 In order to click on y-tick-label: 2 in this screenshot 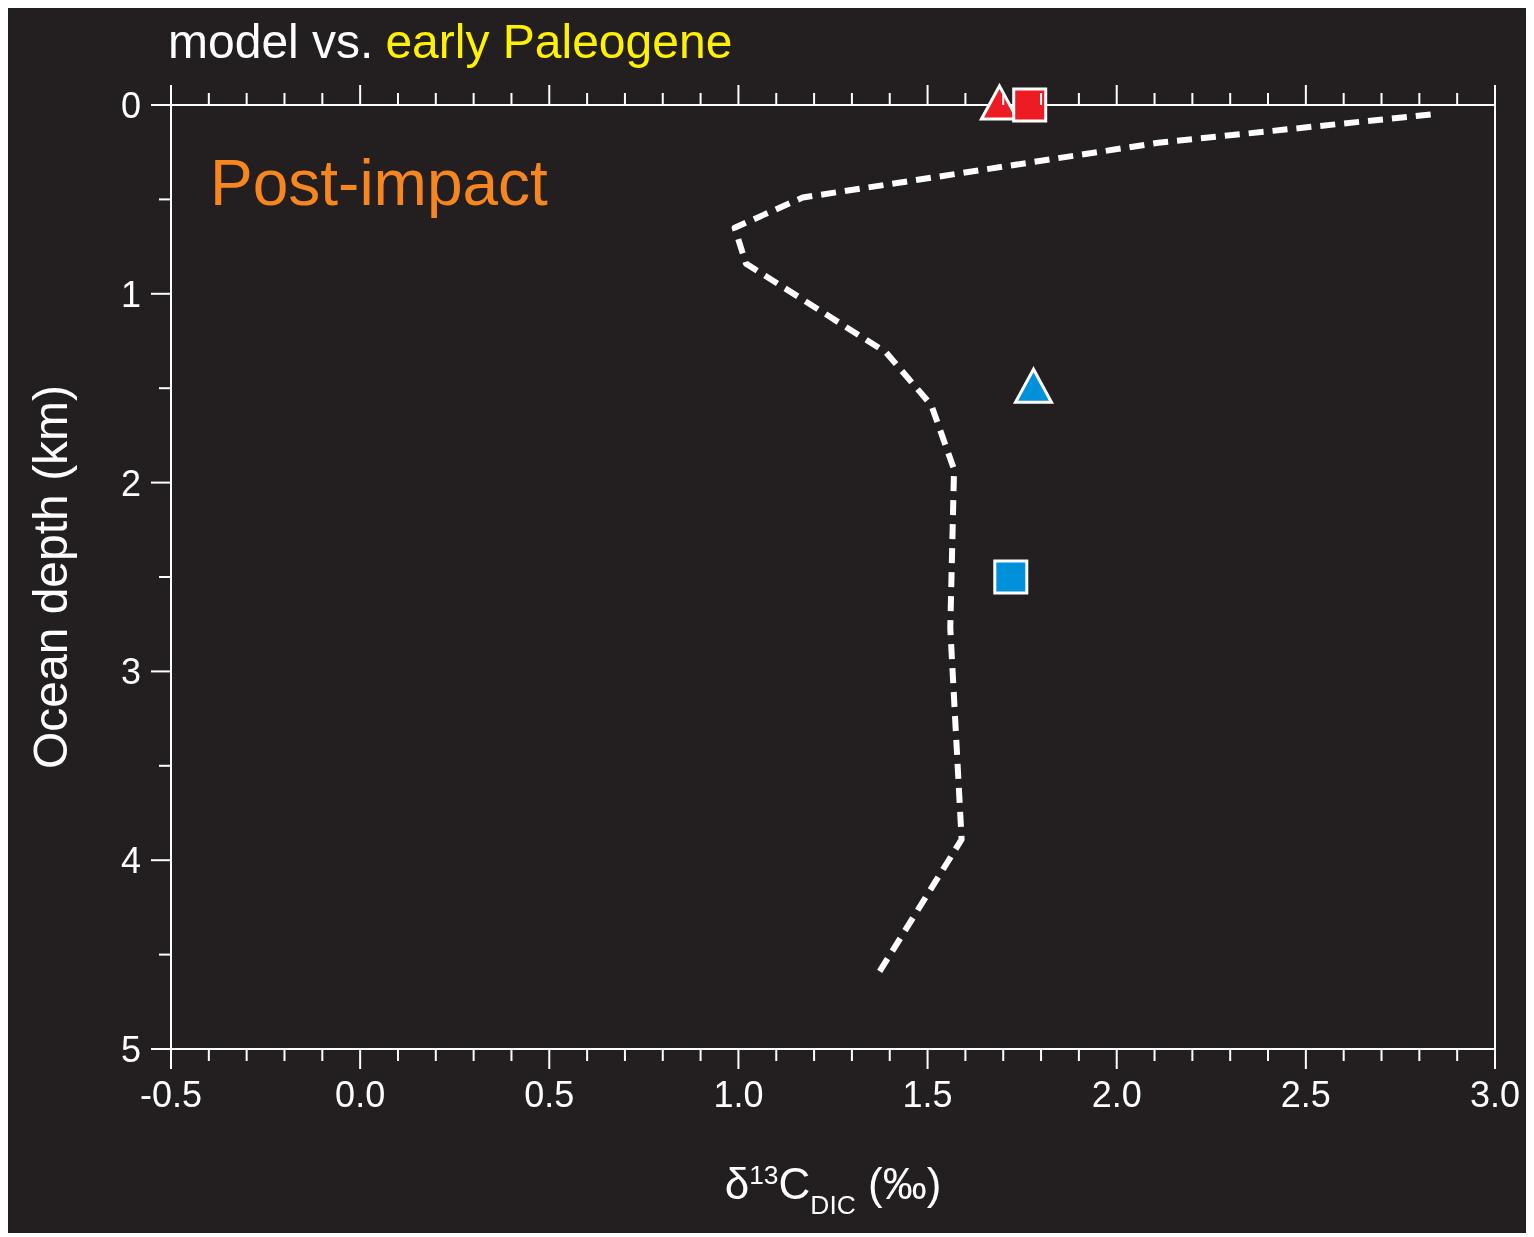, I will do `click(130, 483)`.